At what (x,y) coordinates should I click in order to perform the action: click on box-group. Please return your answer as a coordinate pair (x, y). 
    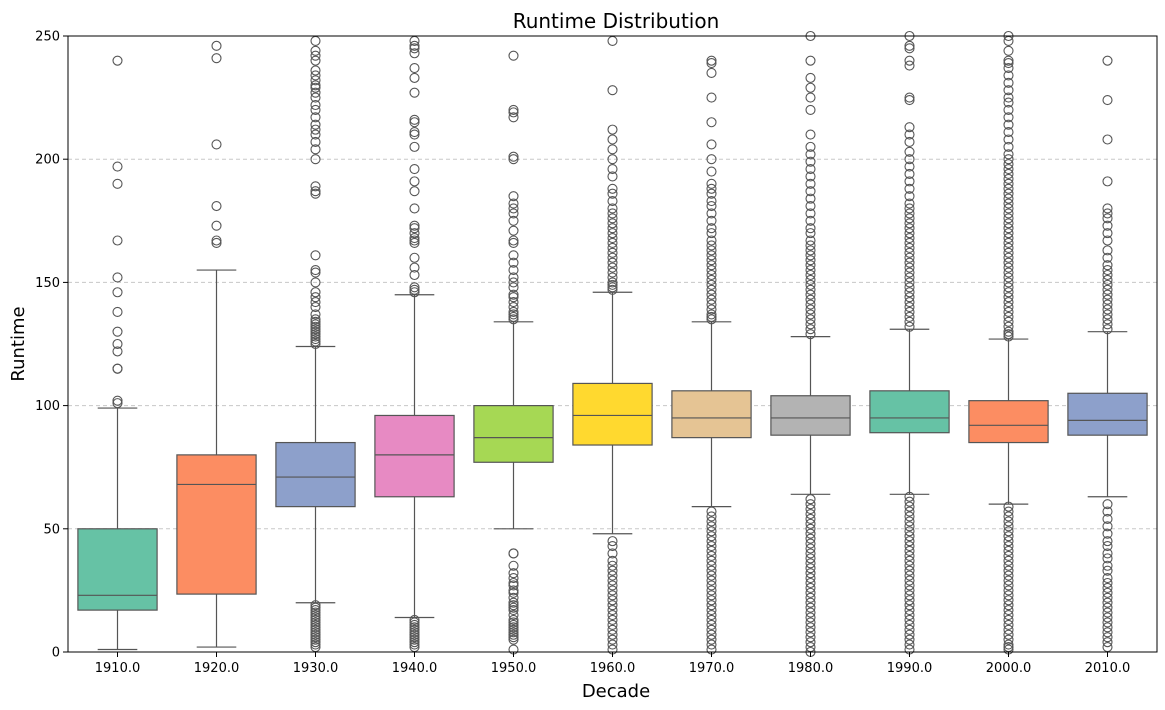
    Looking at the image, I should click on (810, 344).